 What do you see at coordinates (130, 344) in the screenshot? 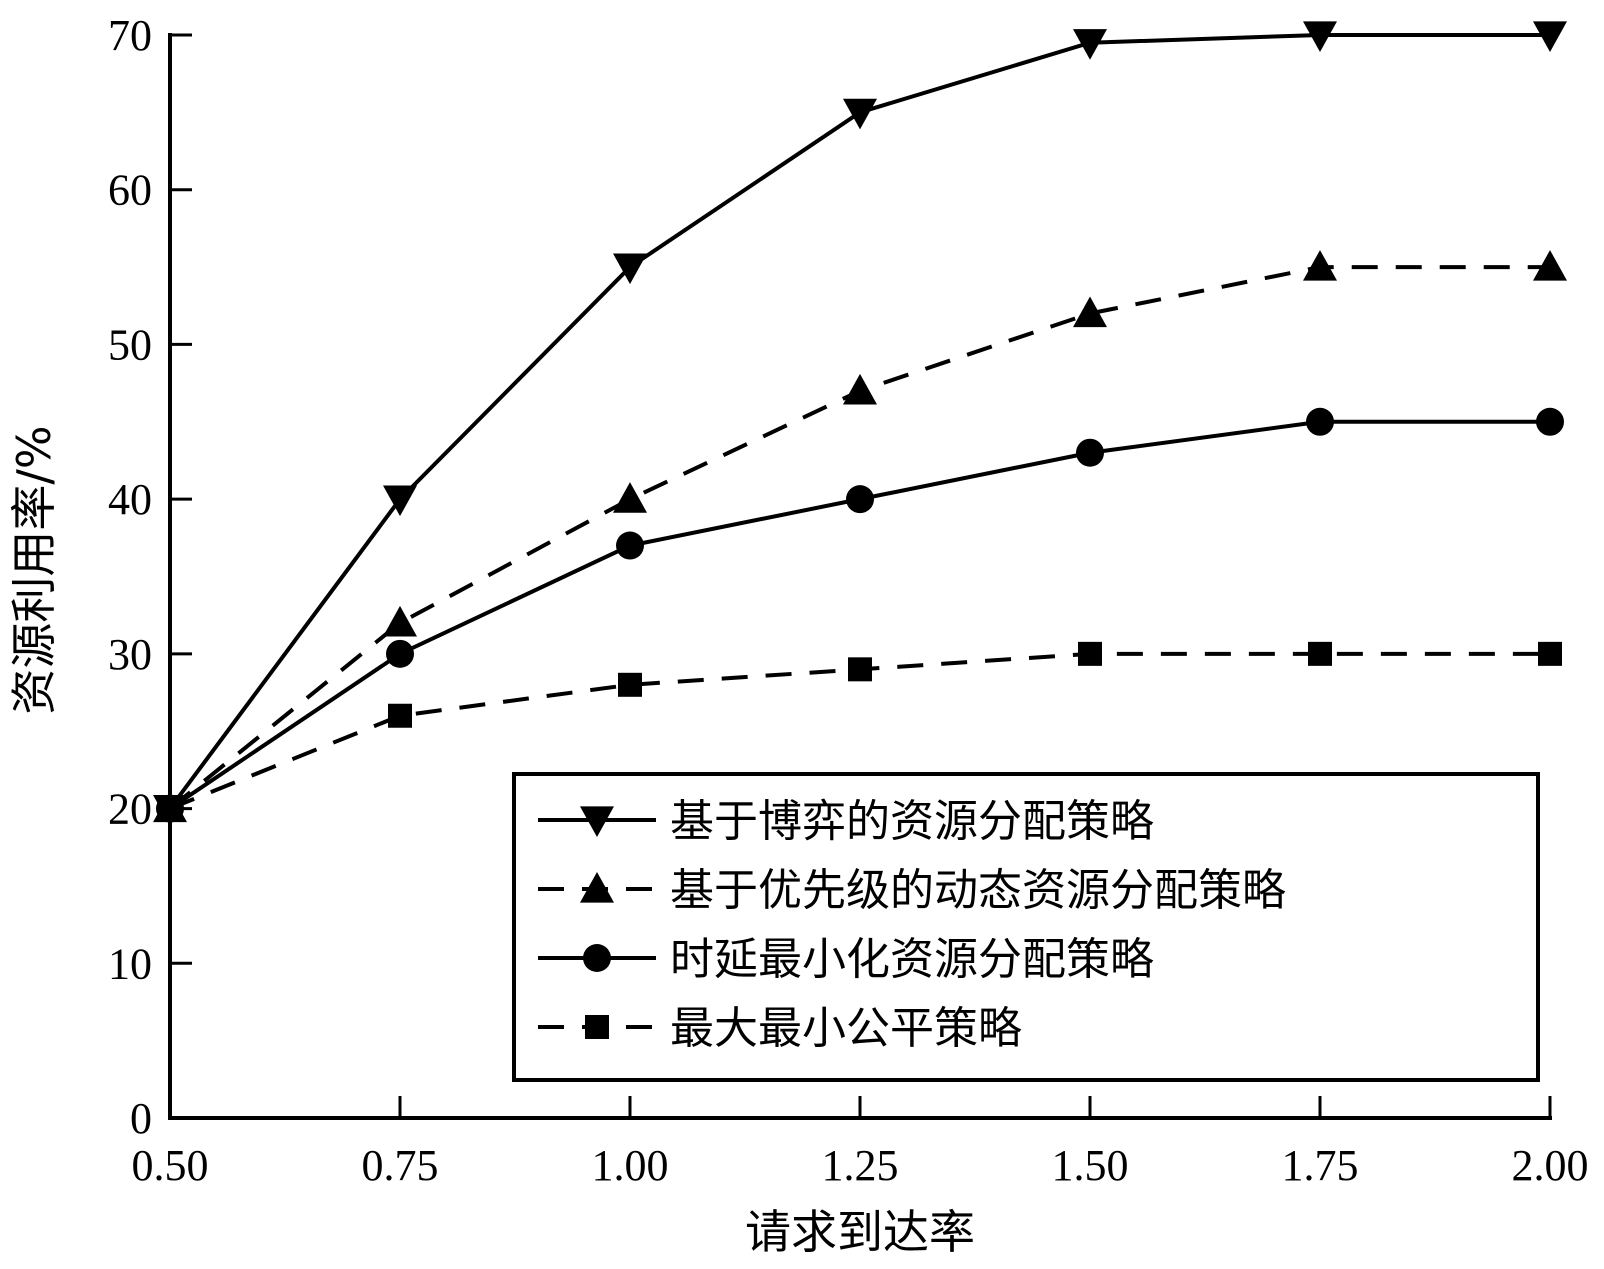
I see `y-tick-label: 50` at bounding box center [130, 344].